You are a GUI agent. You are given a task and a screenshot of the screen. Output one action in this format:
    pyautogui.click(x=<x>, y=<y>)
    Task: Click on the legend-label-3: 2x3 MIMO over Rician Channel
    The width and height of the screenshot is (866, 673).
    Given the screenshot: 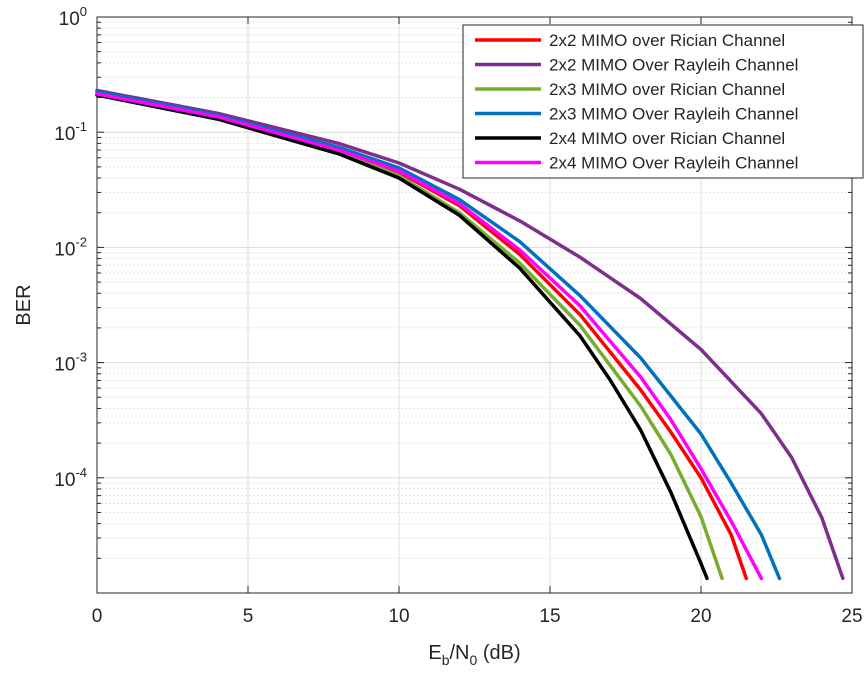 What is the action you would take?
    pyautogui.click(x=667, y=89)
    